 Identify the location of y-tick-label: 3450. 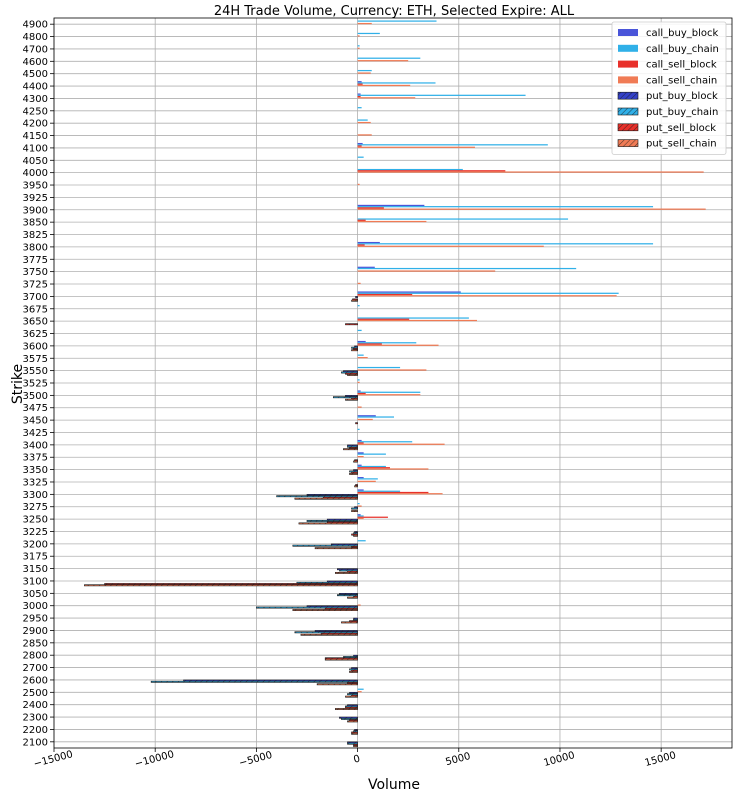
(35, 421).